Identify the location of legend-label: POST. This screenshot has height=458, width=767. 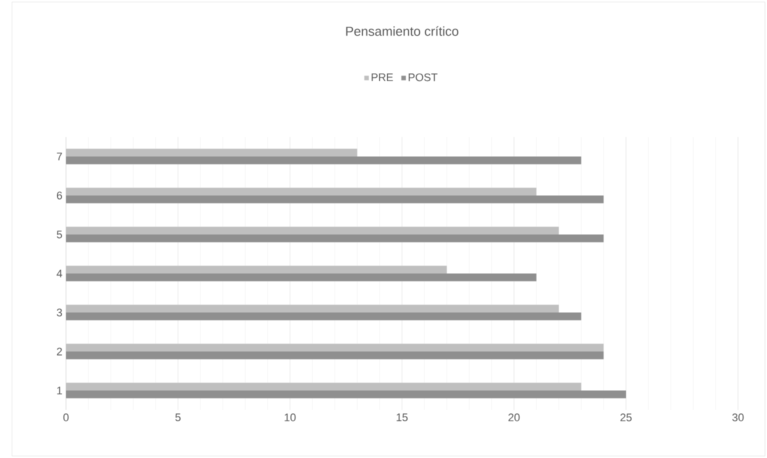
(423, 77).